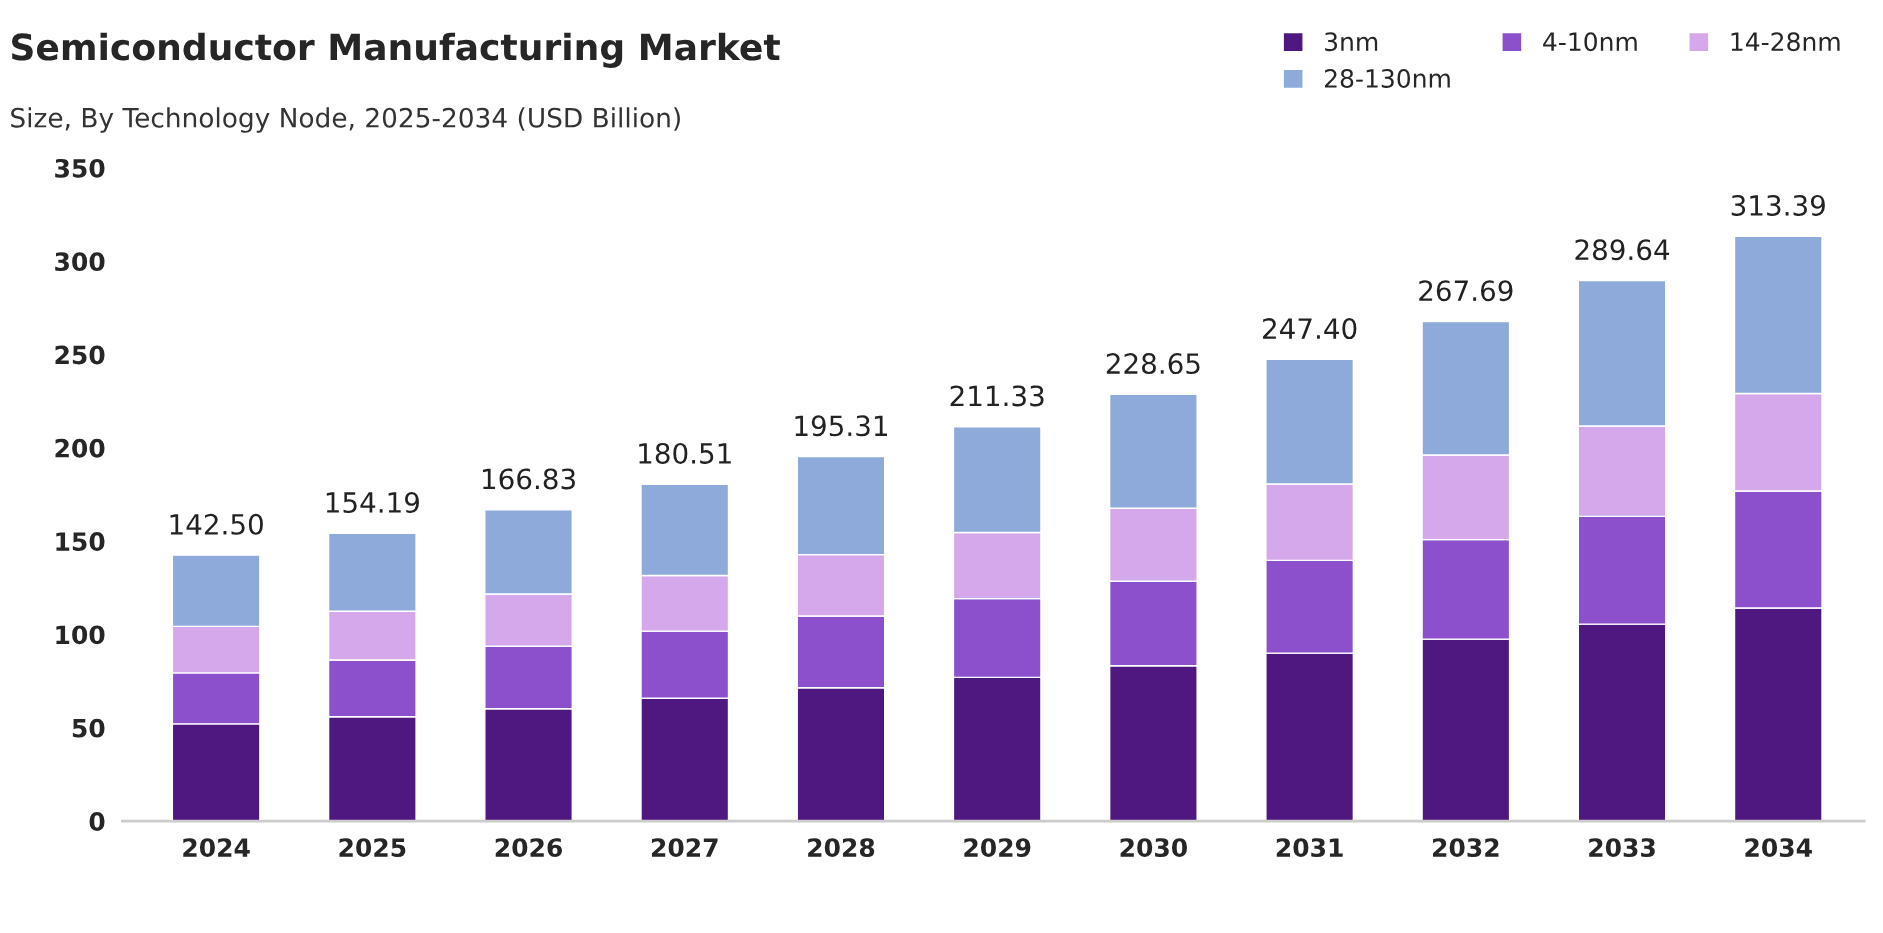 The image size is (1883, 933). What do you see at coordinates (1622, 250) in the screenshot?
I see `total-label: 289.64` at bounding box center [1622, 250].